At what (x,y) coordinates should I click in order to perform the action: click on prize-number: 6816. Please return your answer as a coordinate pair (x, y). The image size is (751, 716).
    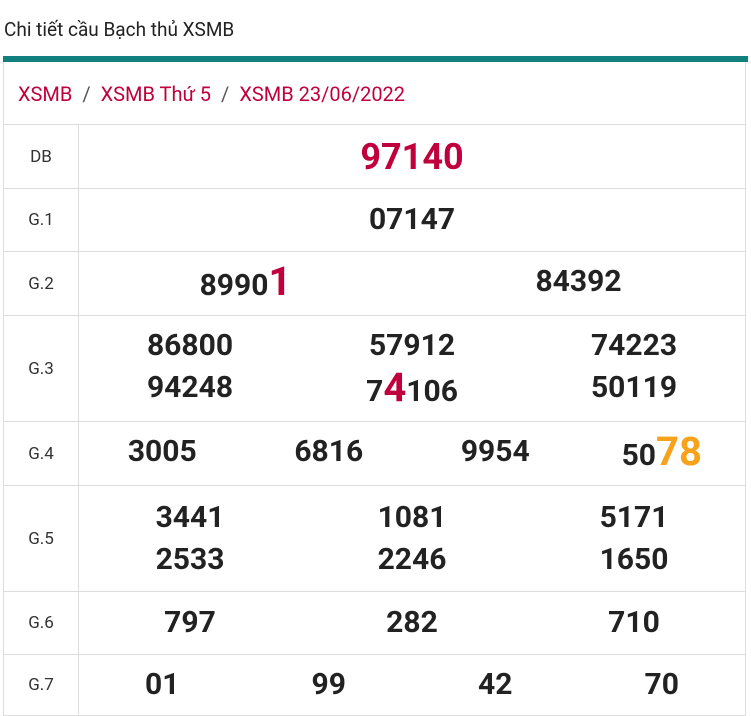
    Looking at the image, I should click on (329, 451).